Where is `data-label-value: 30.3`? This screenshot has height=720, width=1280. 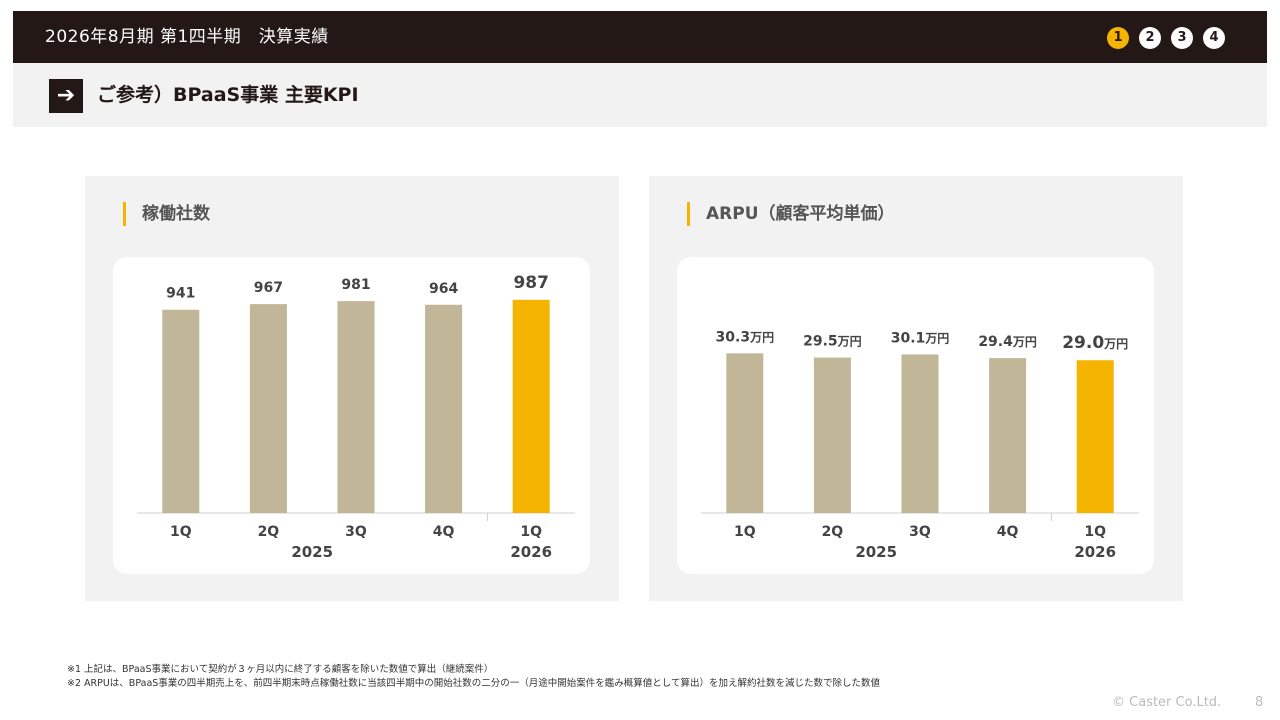 data-label-value: 30.3 is located at coordinates (733, 337).